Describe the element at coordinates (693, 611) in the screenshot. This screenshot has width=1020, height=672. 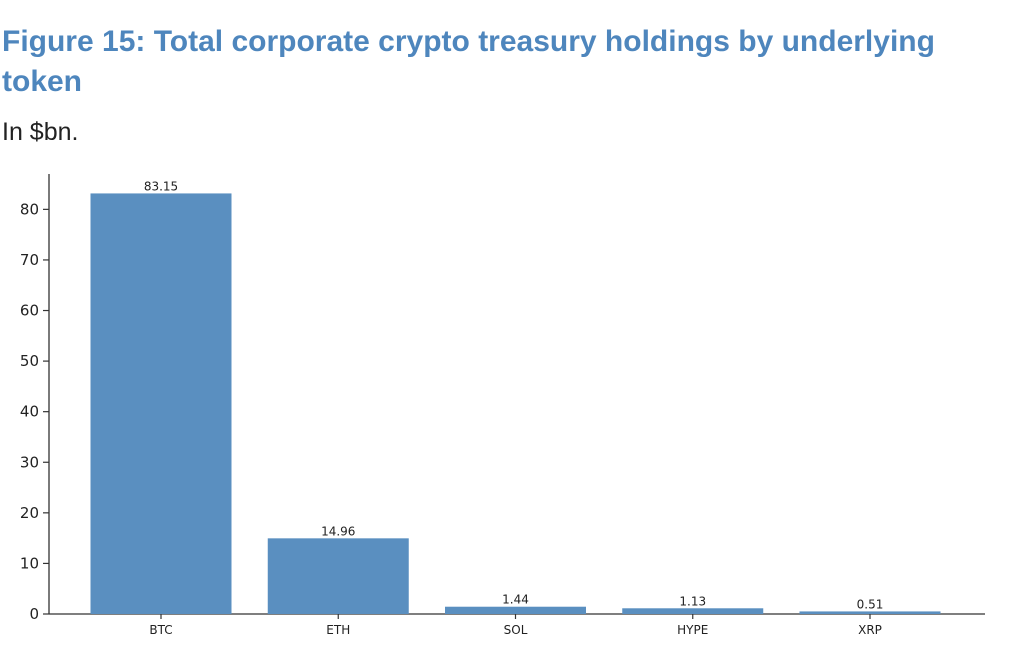
I see `bar-hype` at that location.